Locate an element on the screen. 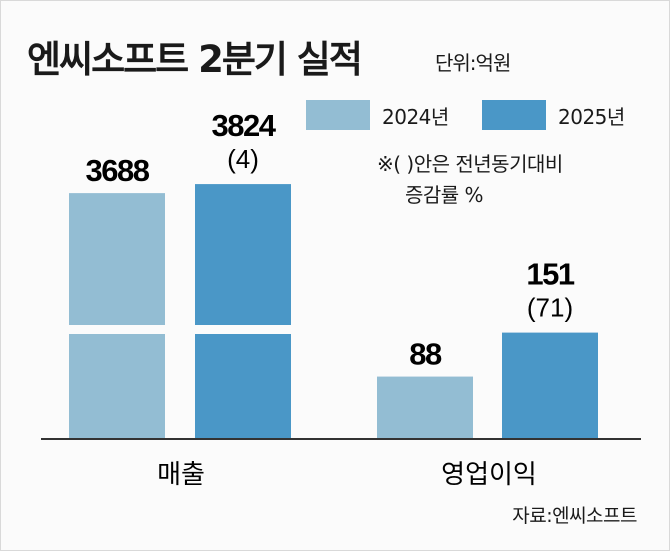  category-label-operating-profit: 영업이익 is located at coordinates (489, 475).